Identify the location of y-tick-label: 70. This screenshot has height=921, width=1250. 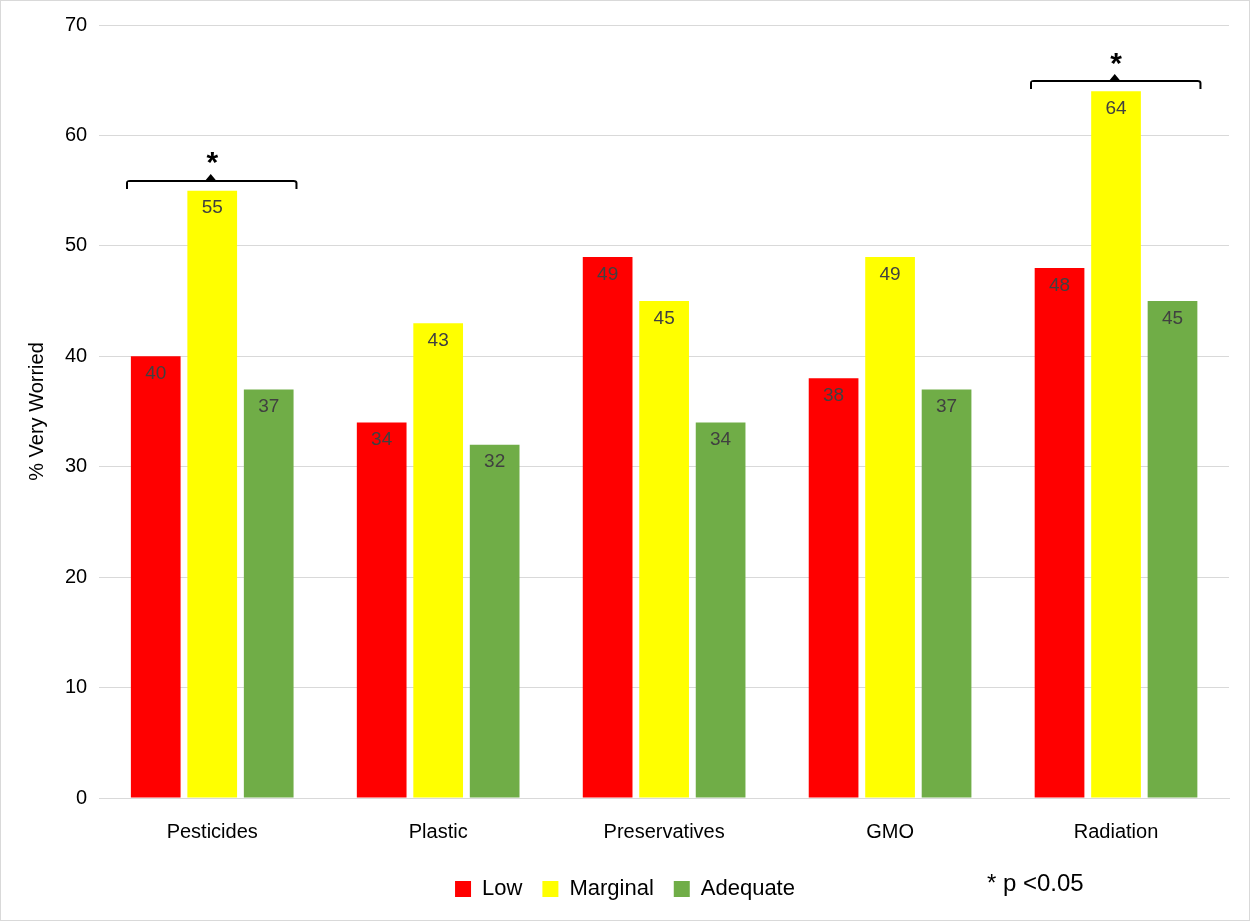
(76, 23).